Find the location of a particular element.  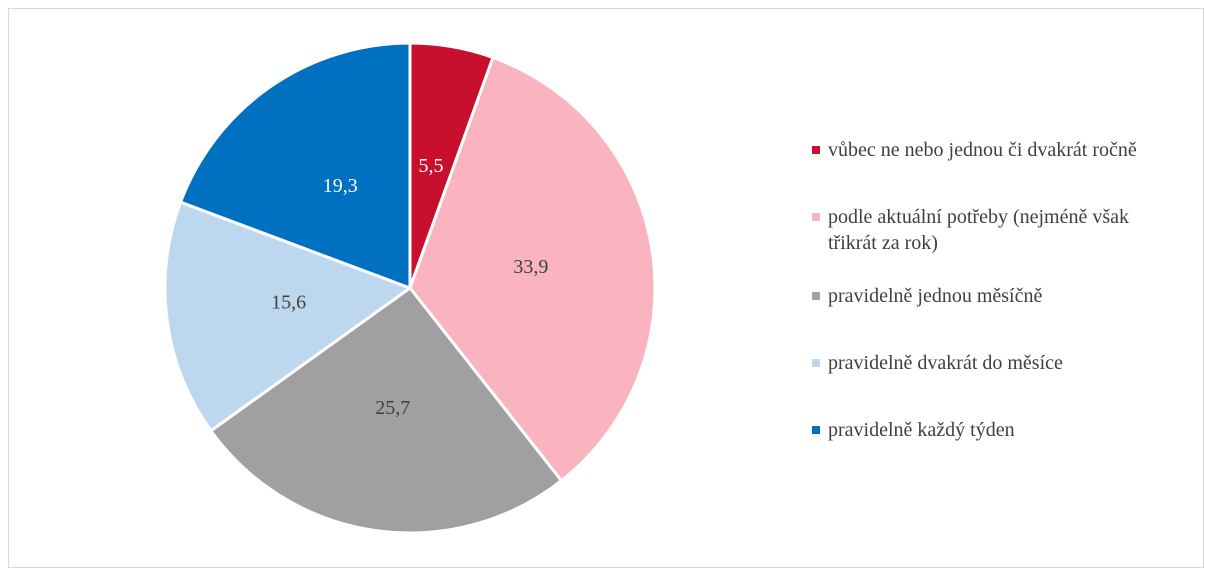

data-label: 33,9 is located at coordinates (530, 267).